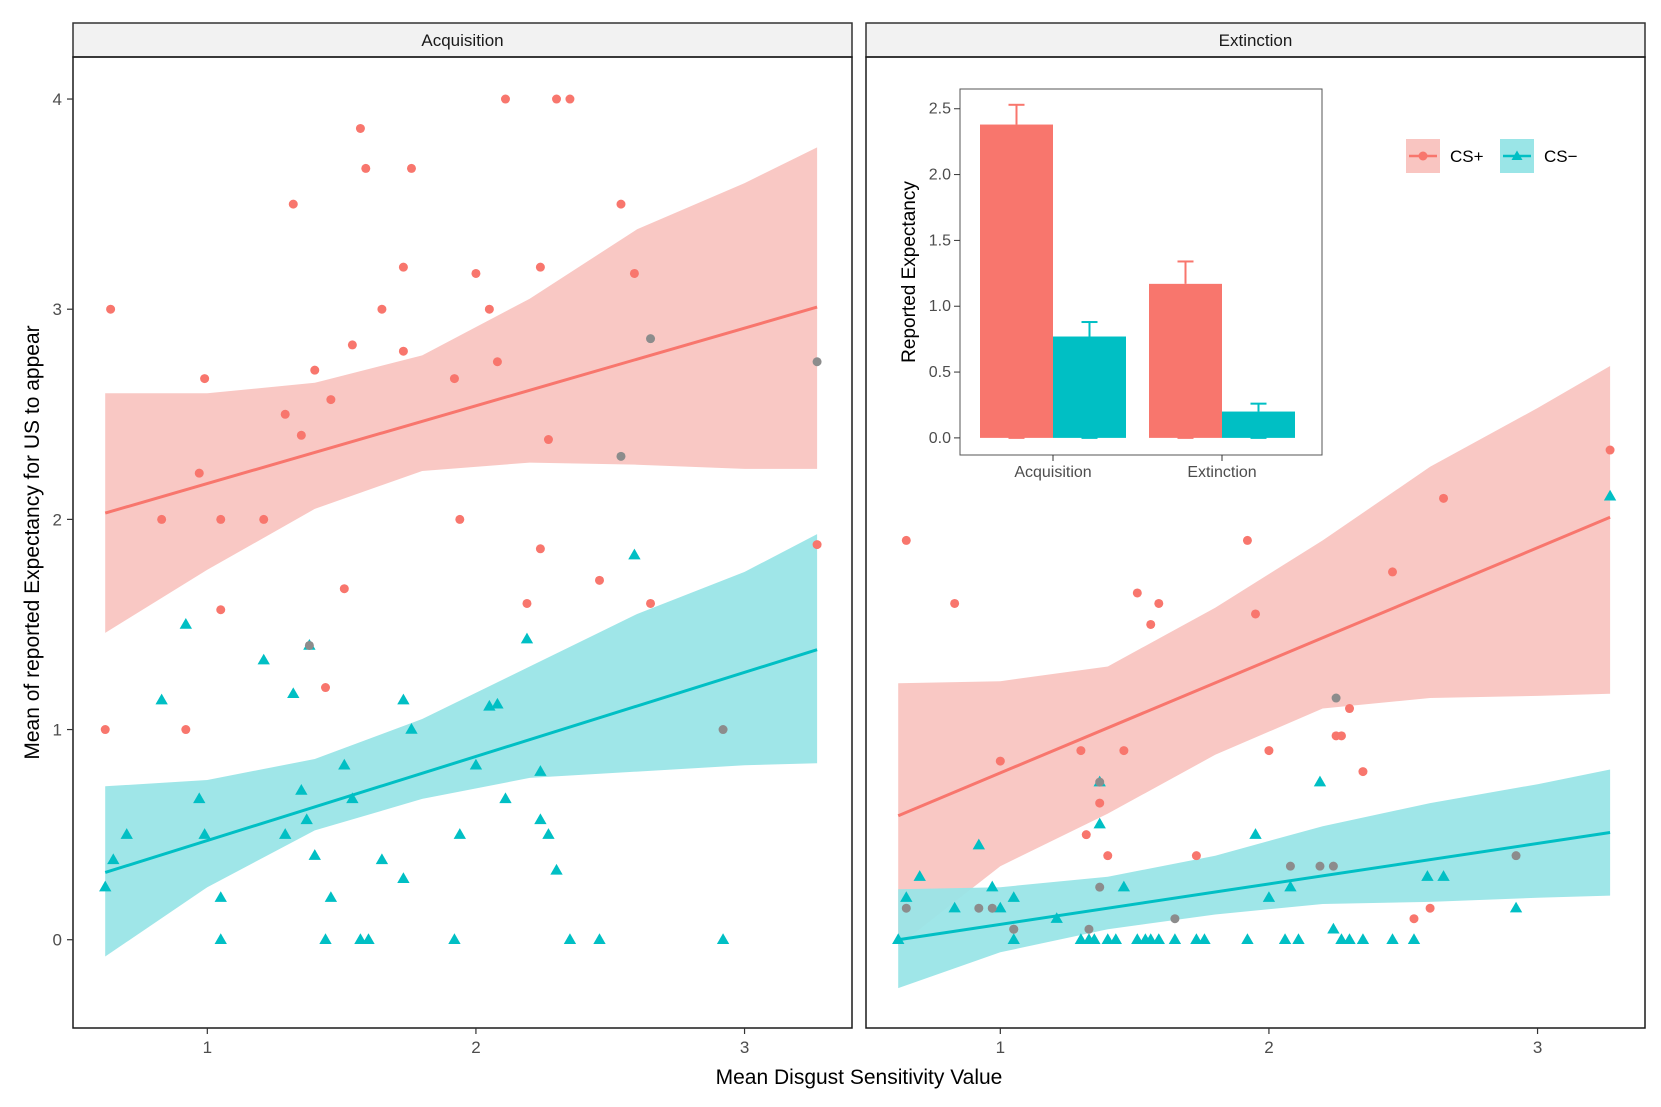 Image resolution: width=1661 pixels, height=1107 pixels. I want to click on inset-bar-cs-plus, so click(1016, 281).